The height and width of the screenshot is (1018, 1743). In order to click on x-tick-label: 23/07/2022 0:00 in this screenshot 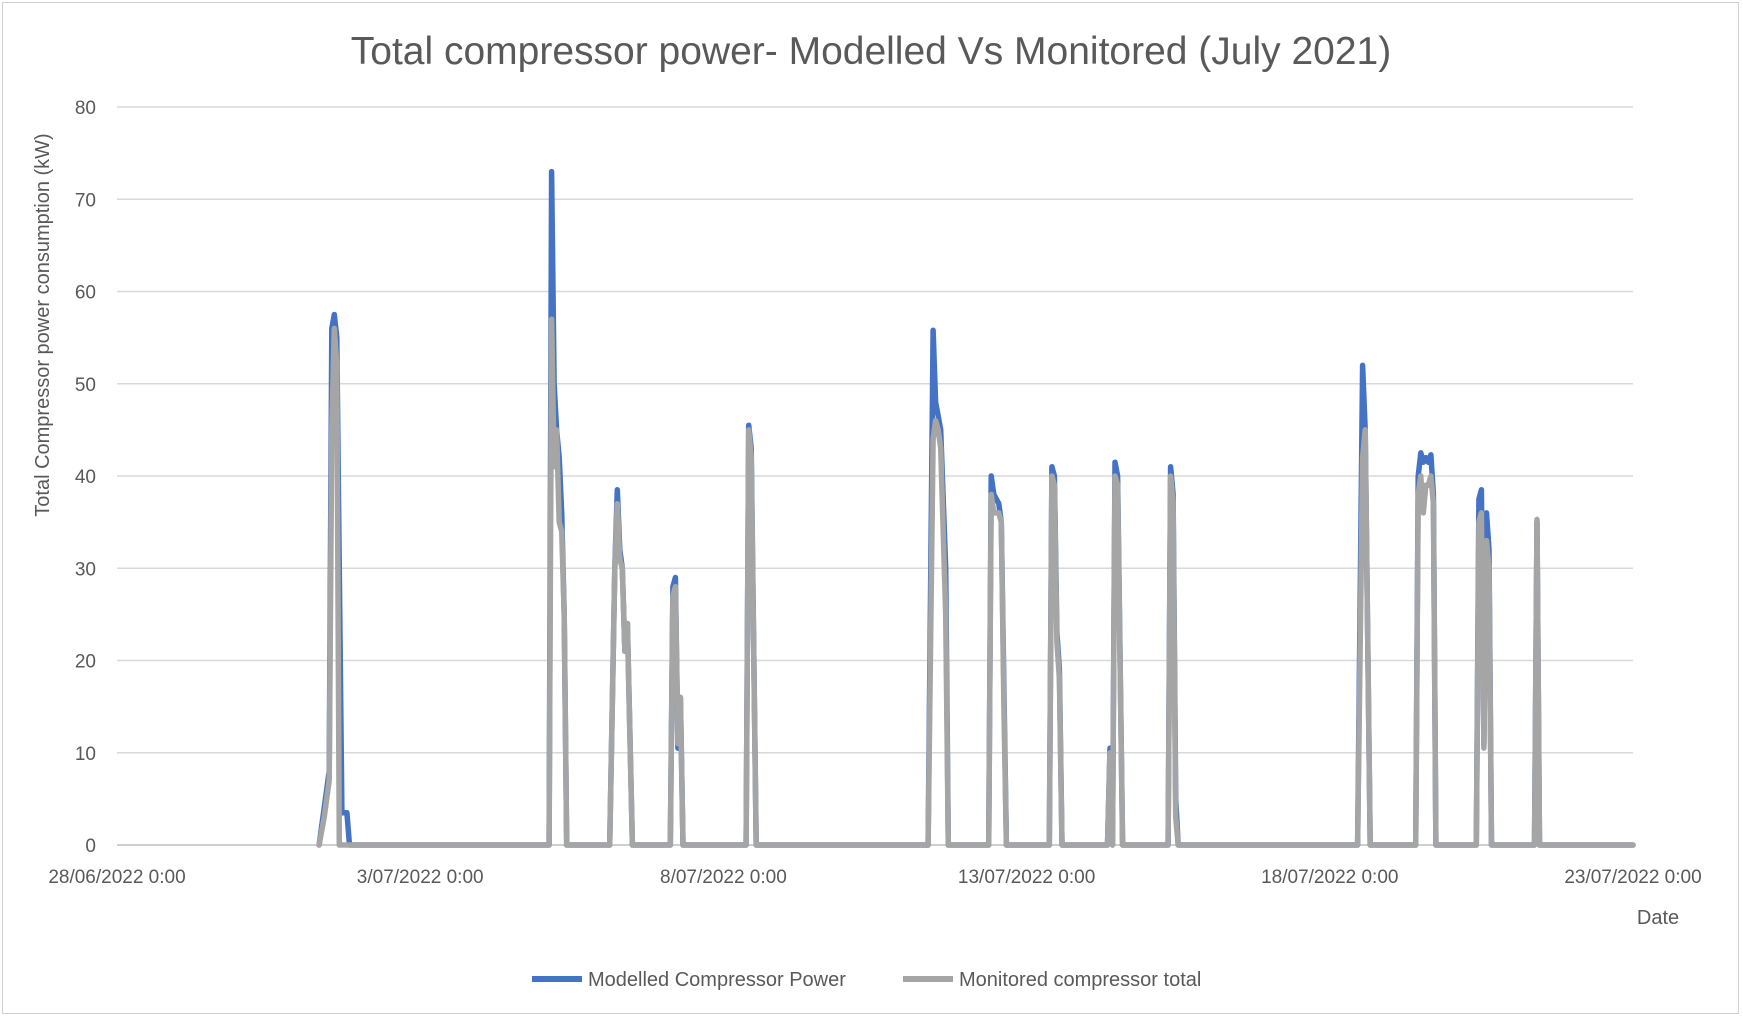, I will do `click(1632, 877)`.